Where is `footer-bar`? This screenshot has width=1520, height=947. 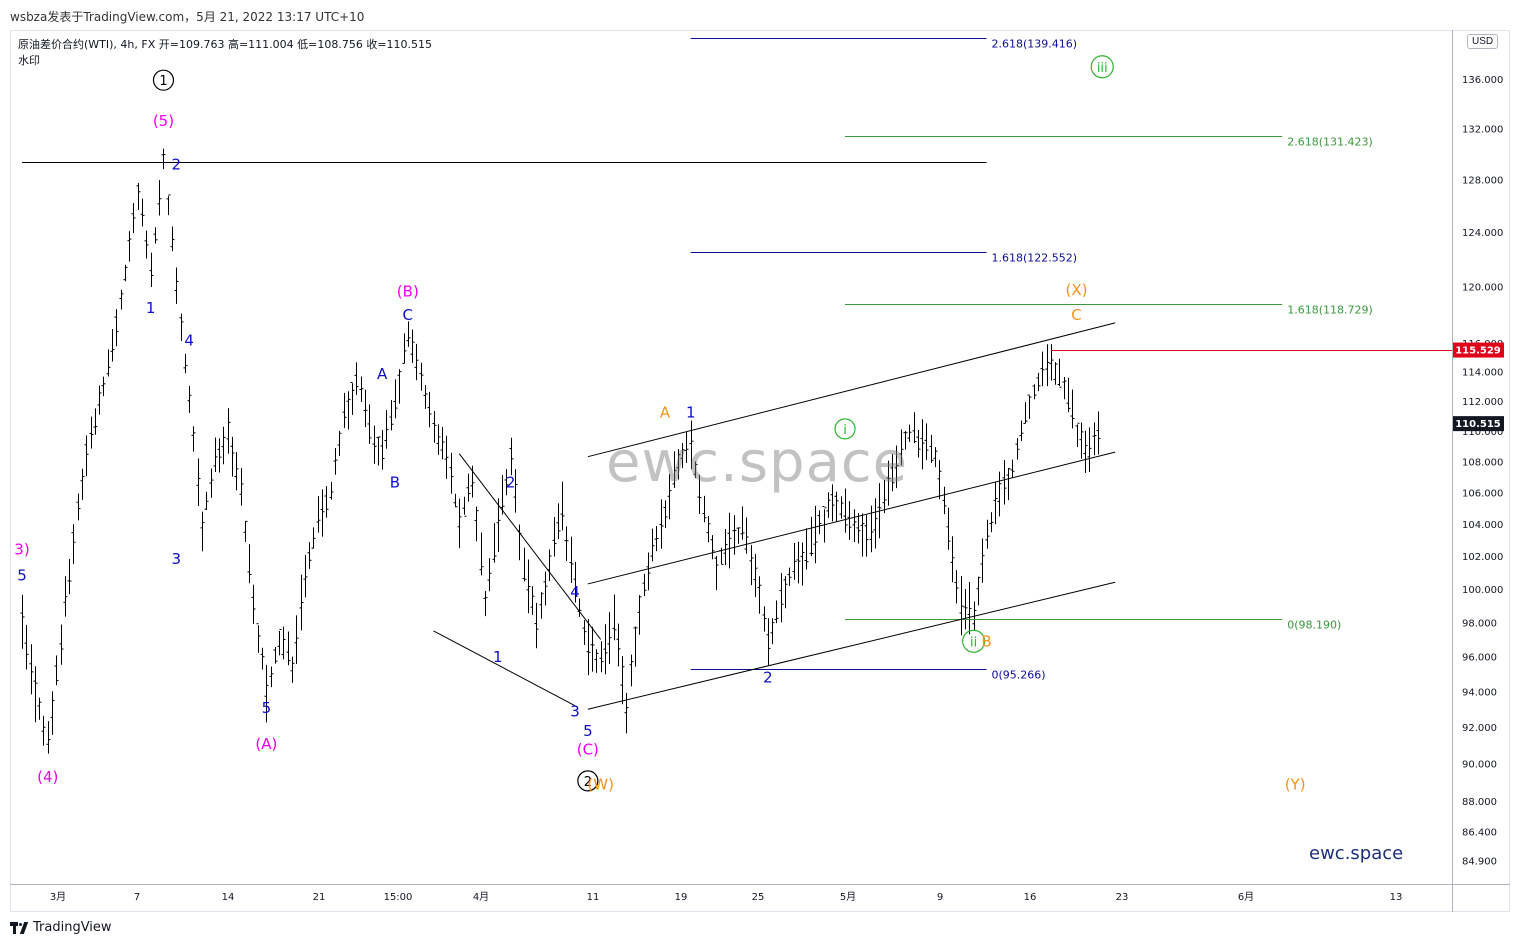
footer-bar is located at coordinates (760, 929).